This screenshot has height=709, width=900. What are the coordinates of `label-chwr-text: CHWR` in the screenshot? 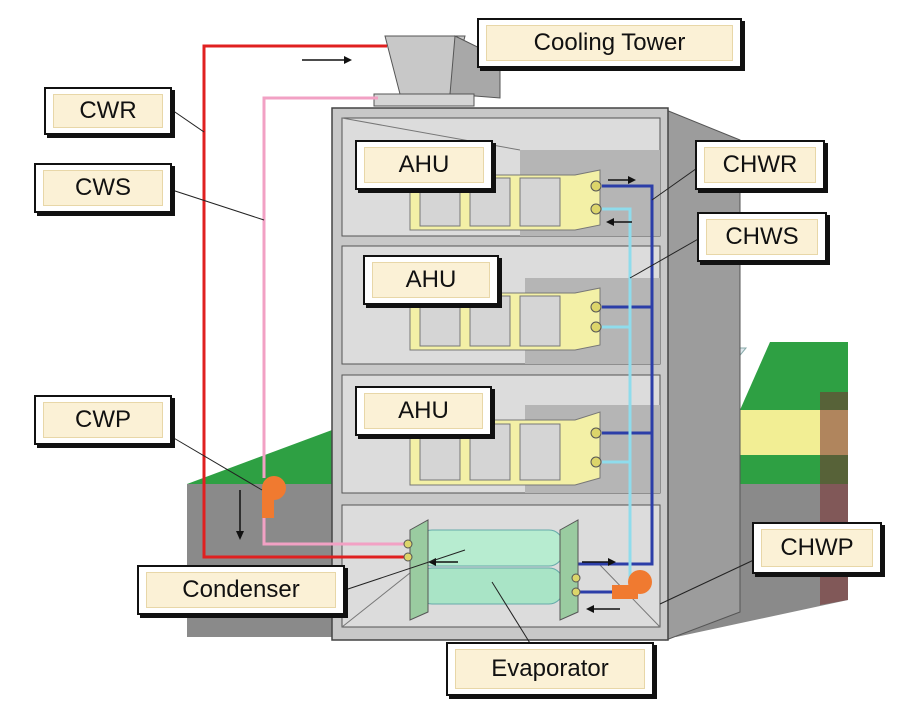 It's located at (760, 165).